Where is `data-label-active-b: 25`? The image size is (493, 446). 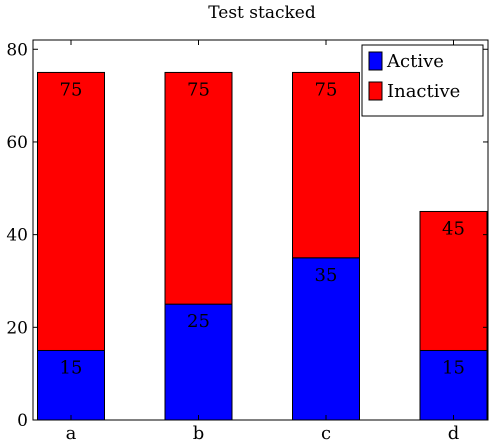
data-label-active-b: 25 is located at coordinates (198, 321).